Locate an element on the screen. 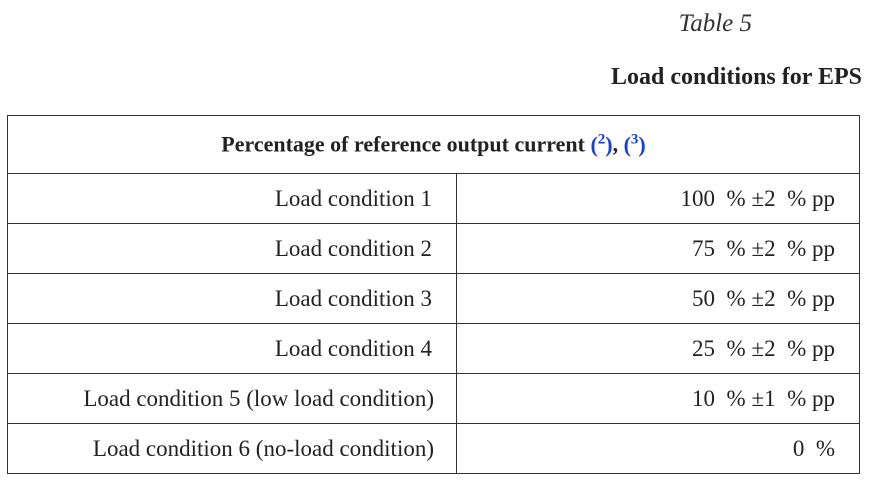  load-value: 50 % ±2 % pp is located at coordinates (658, 298).